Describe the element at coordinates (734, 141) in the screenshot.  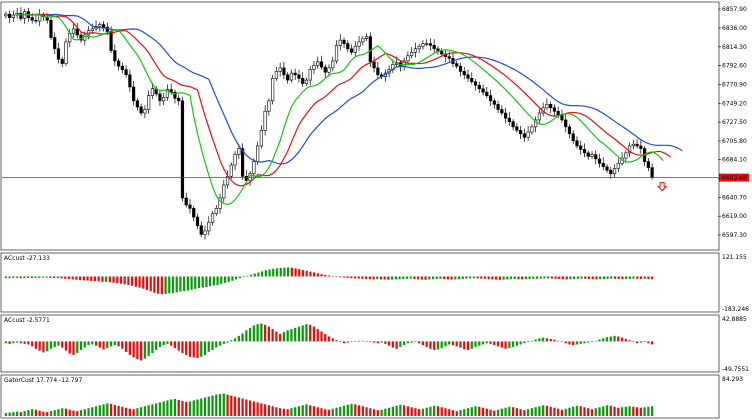
I see `price-tick-label: 6705.80` at that location.